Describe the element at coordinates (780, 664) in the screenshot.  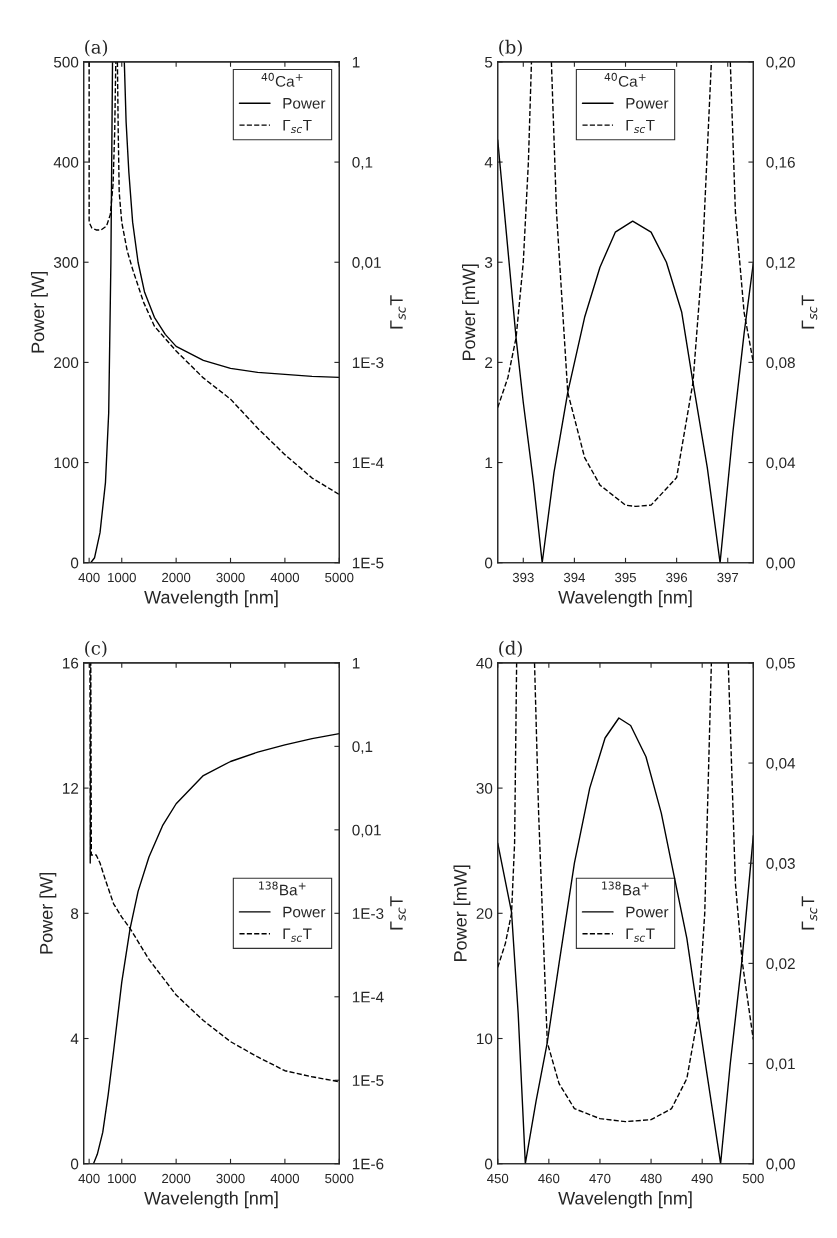
I see `y2-tick-label: 0,05` at that location.